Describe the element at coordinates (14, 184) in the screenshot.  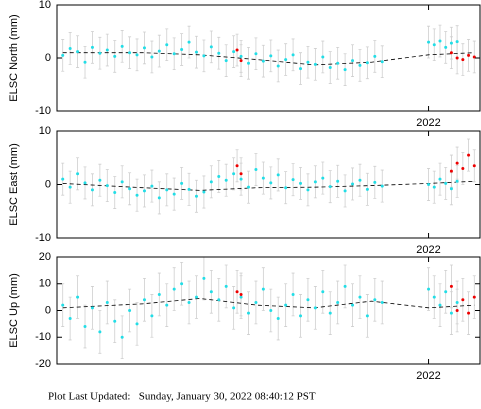
I see `y-axis-label: ELSC East (mm)` at that location.